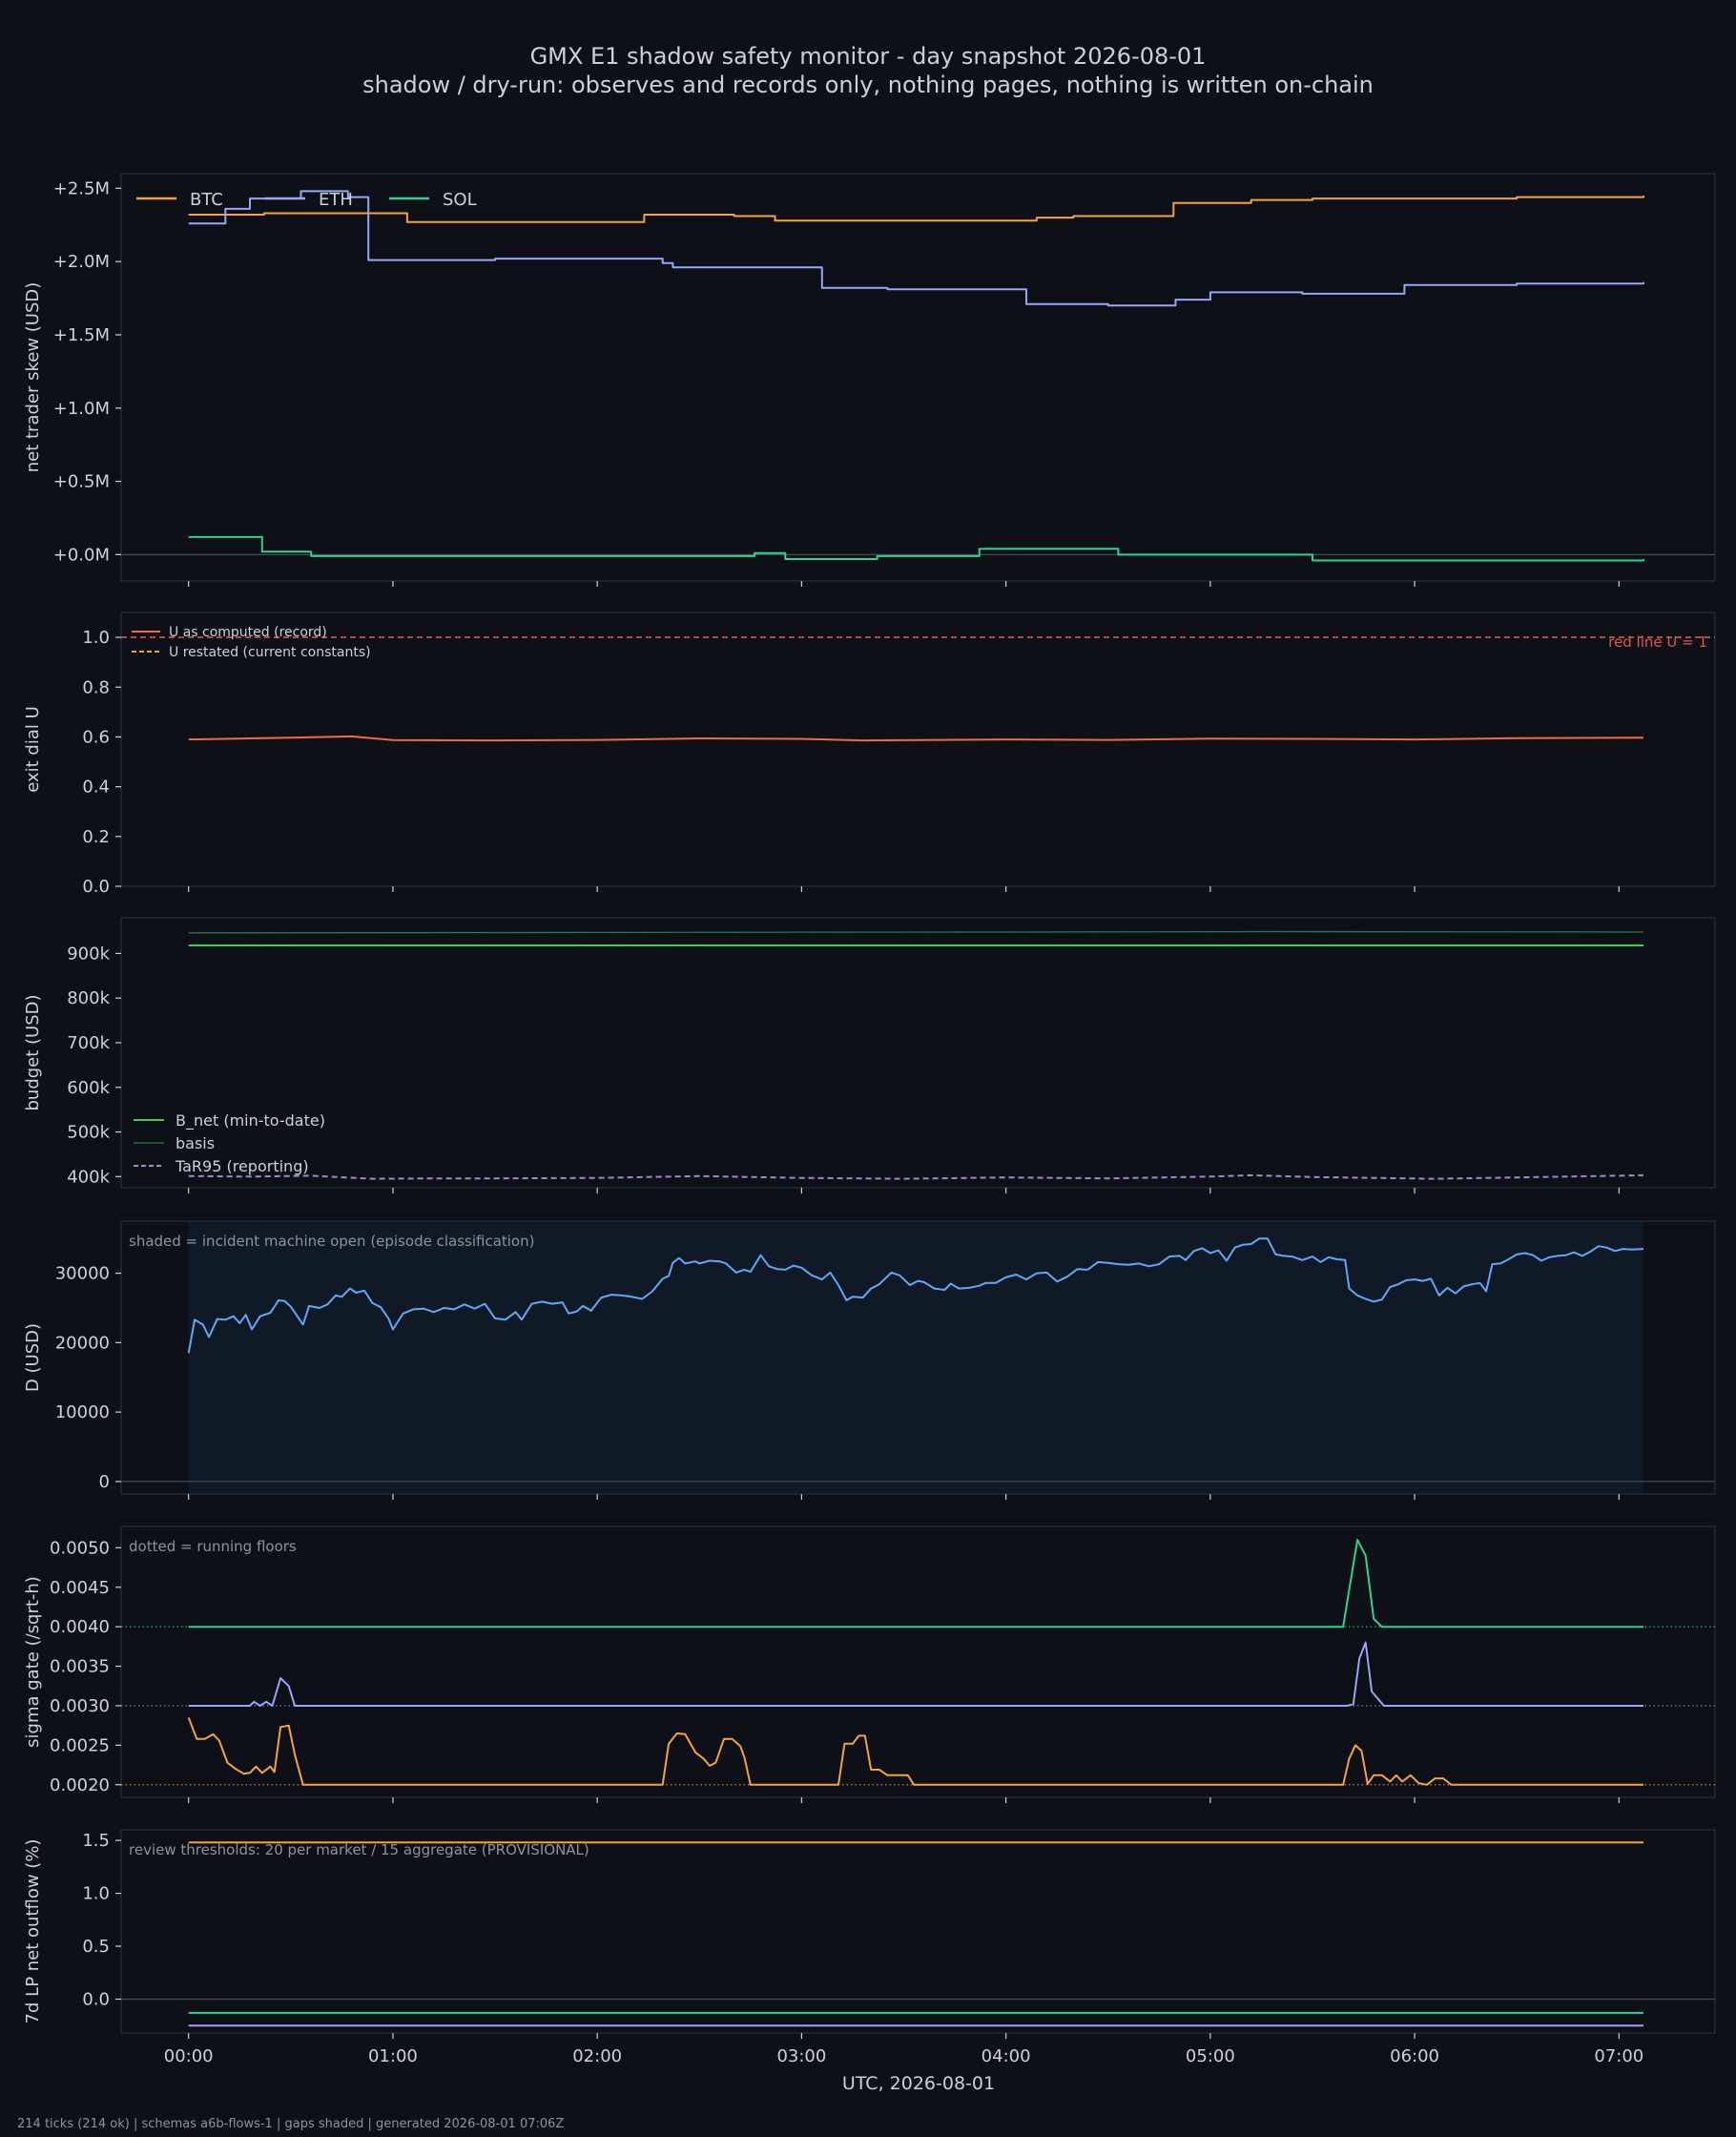  What do you see at coordinates (801, 2056) in the screenshot?
I see `x-tick-label: 03:00` at bounding box center [801, 2056].